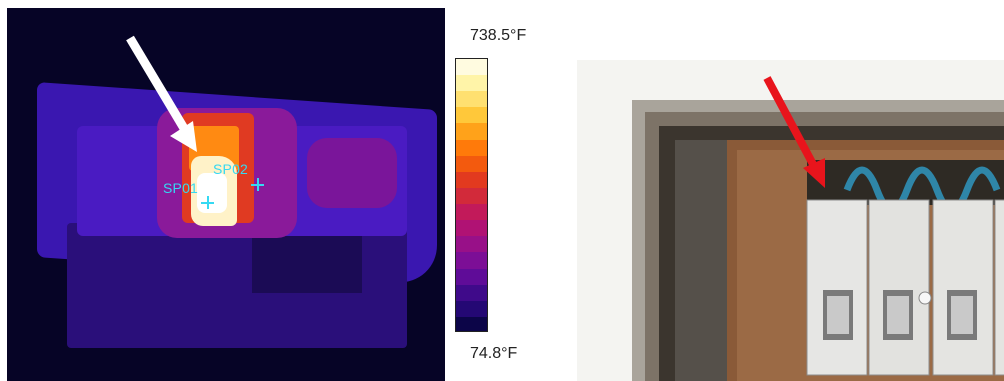 This screenshot has height=381, width=1004. What do you see at coordinates (181, 188) in the screenshot?
I see `spot-label-sp01: SP01` at bounding box center [181, 188].